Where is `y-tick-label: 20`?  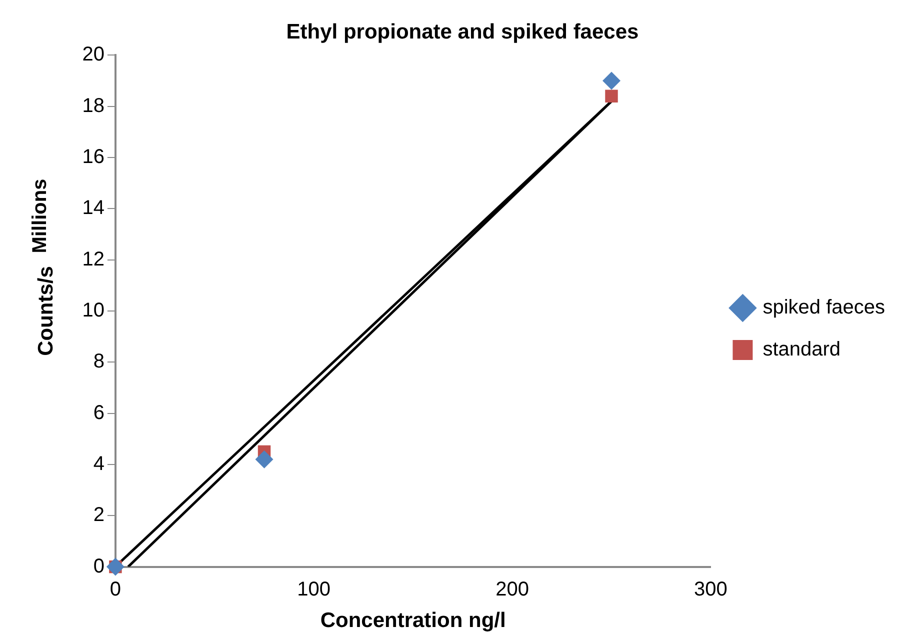 y-tick-label: 20 is located at coordinates (93, 55).